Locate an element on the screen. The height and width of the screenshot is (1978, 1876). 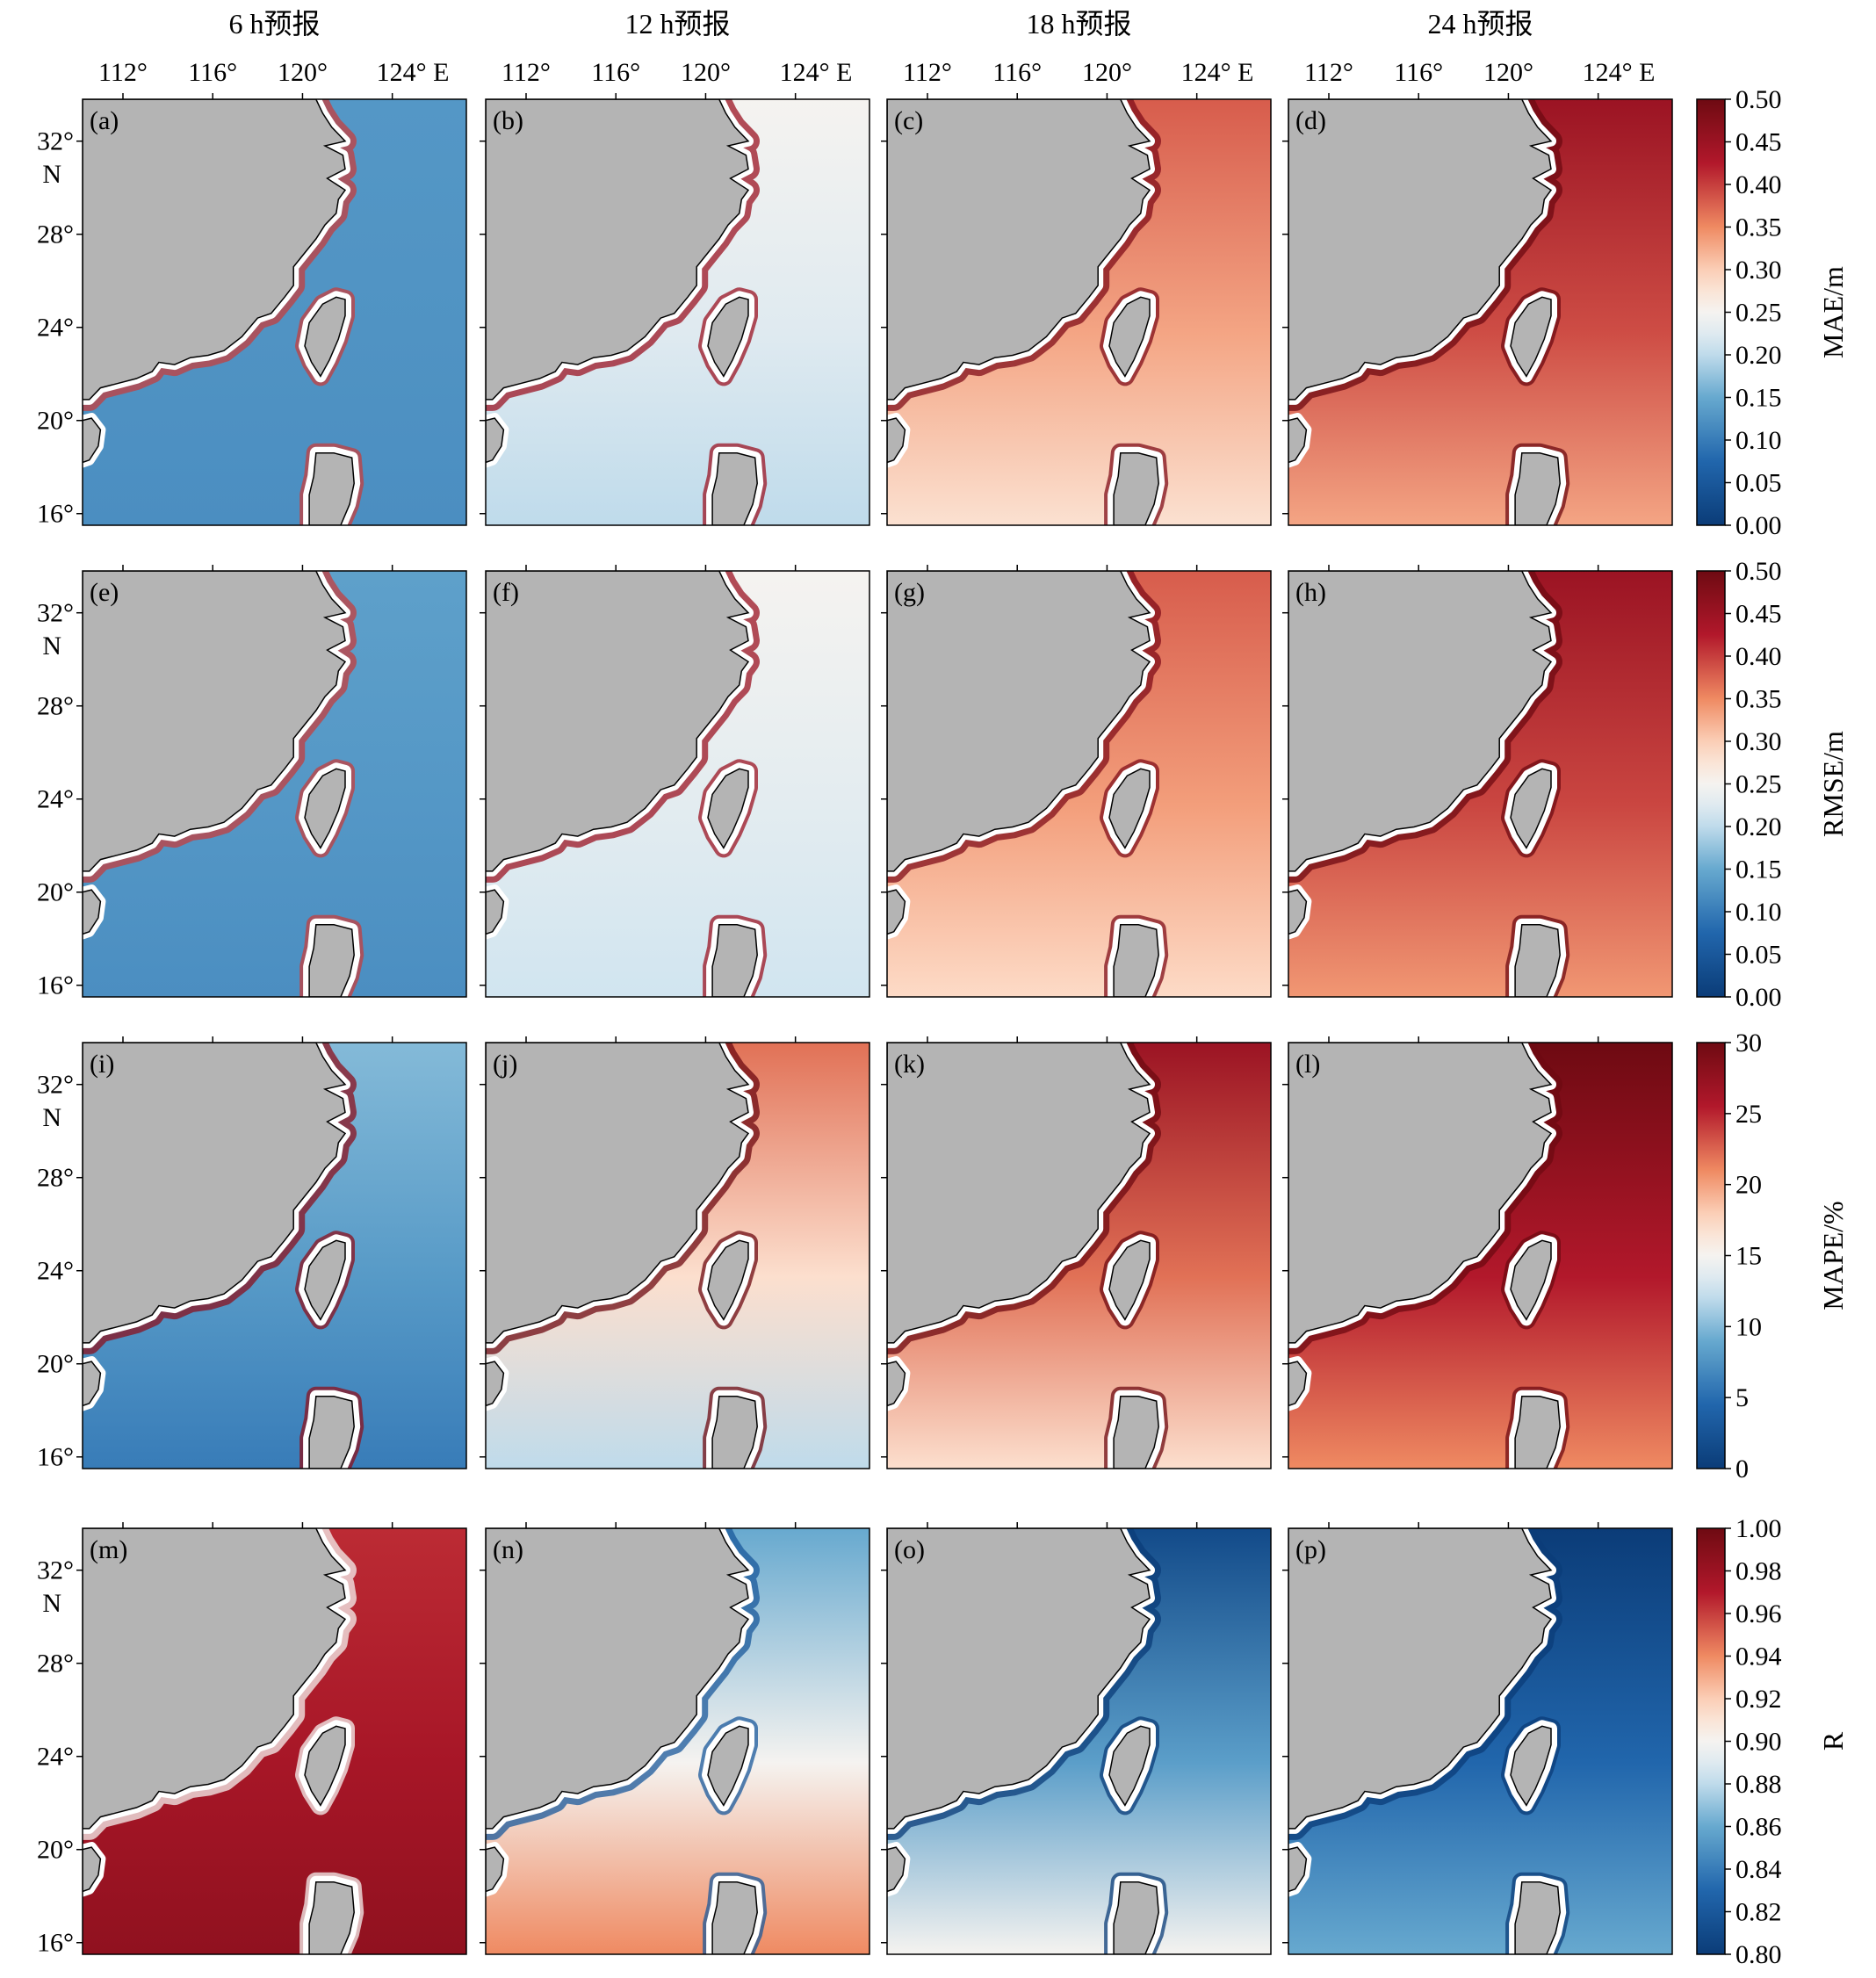
panel-e: (e) is located at coordinates (271, 781).